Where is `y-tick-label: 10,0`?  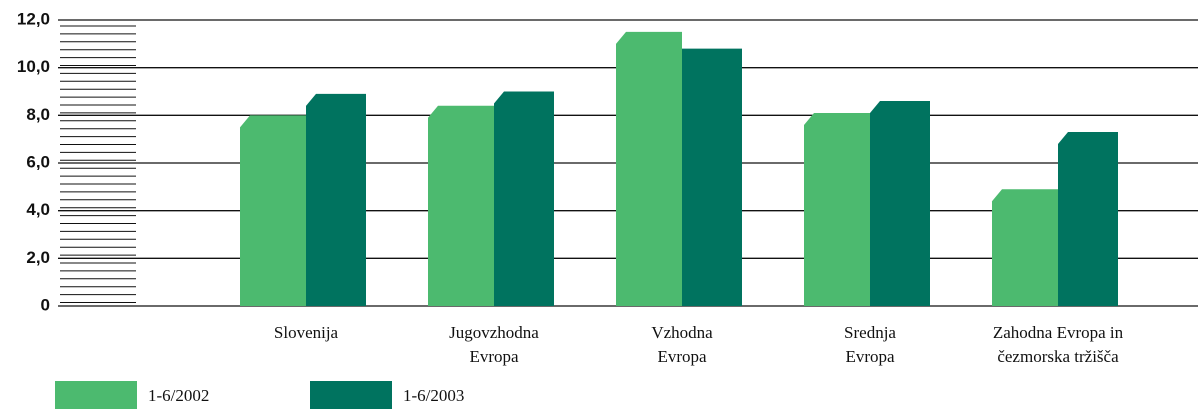
y-tick-label: 10,0 is located at coordinates (33, 66).